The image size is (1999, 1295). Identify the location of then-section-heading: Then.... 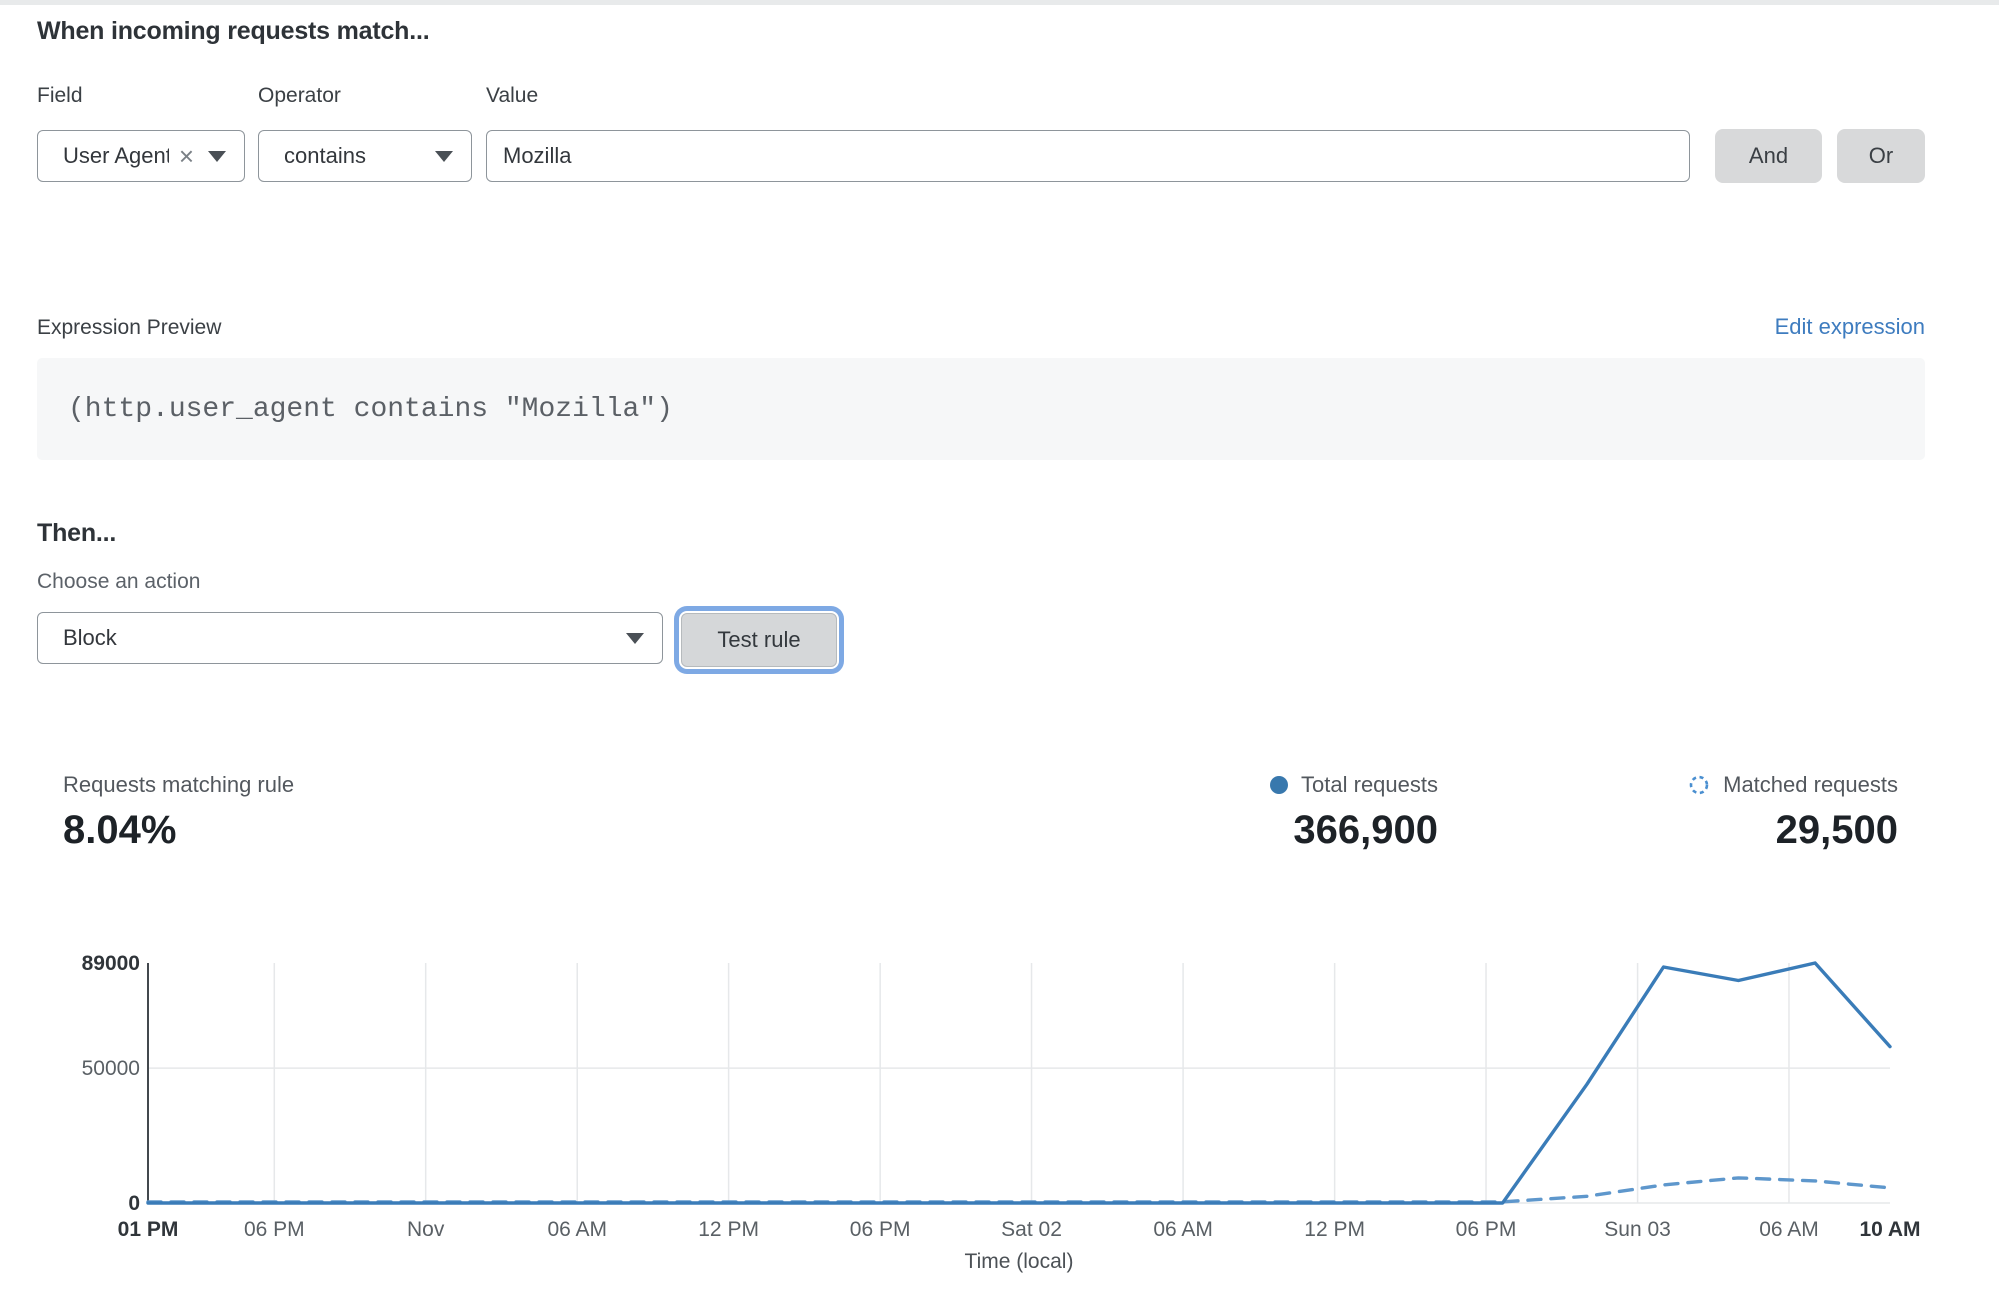
(77, 533).